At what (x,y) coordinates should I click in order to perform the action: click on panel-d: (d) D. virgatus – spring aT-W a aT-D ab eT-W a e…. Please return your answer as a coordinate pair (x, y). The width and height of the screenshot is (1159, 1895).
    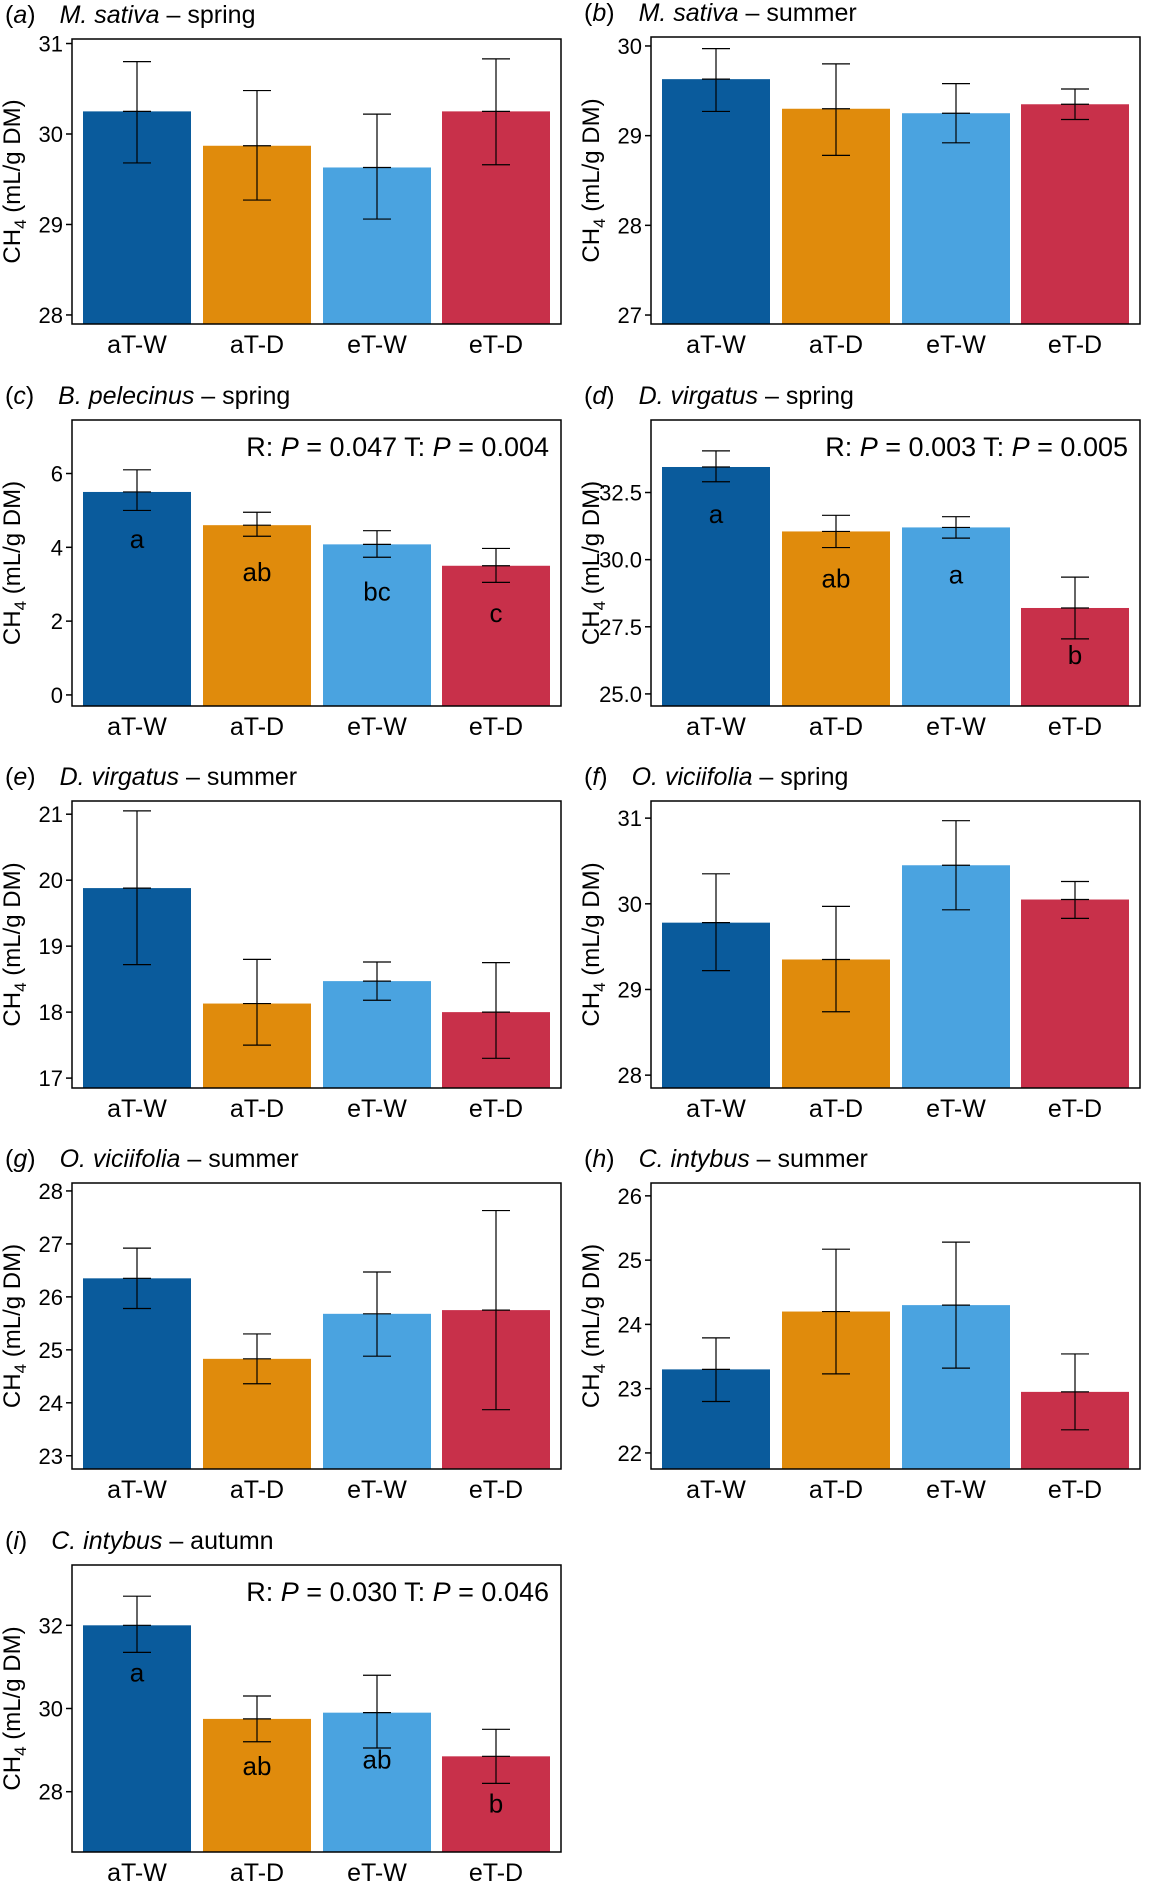
    Looking at the image, I should click on (859, 561).